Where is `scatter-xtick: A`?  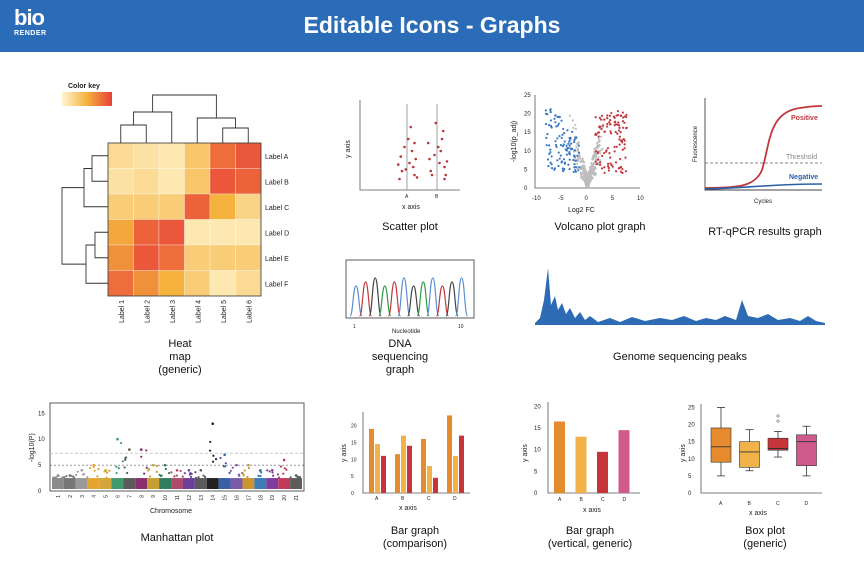
scatter-xtick: A is located at coordinates (407, 197).